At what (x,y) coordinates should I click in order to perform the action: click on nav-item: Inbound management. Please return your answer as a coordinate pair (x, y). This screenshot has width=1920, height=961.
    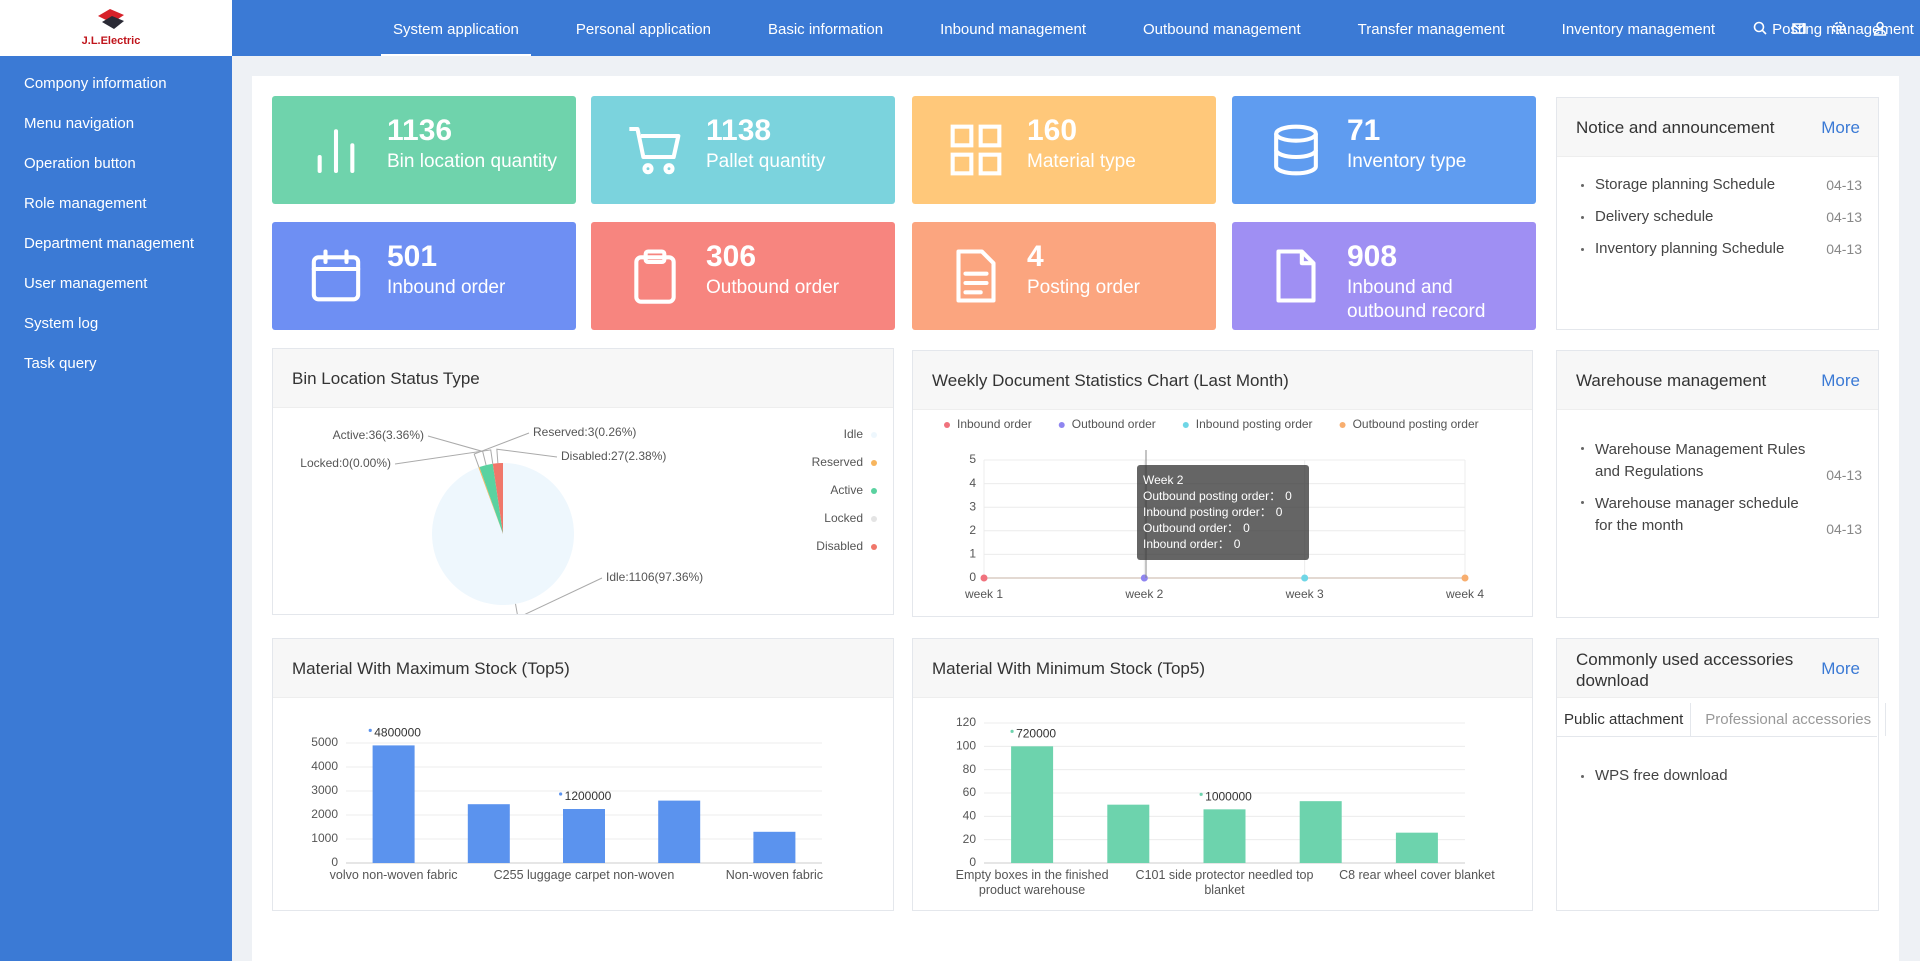
    Looking at the image, I should click on (1013, 29).